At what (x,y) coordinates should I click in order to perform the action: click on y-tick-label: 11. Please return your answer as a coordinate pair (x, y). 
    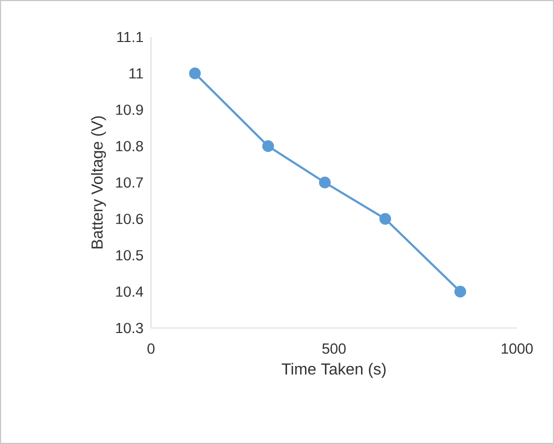
    Looking at the image, I should click on (136, 73).